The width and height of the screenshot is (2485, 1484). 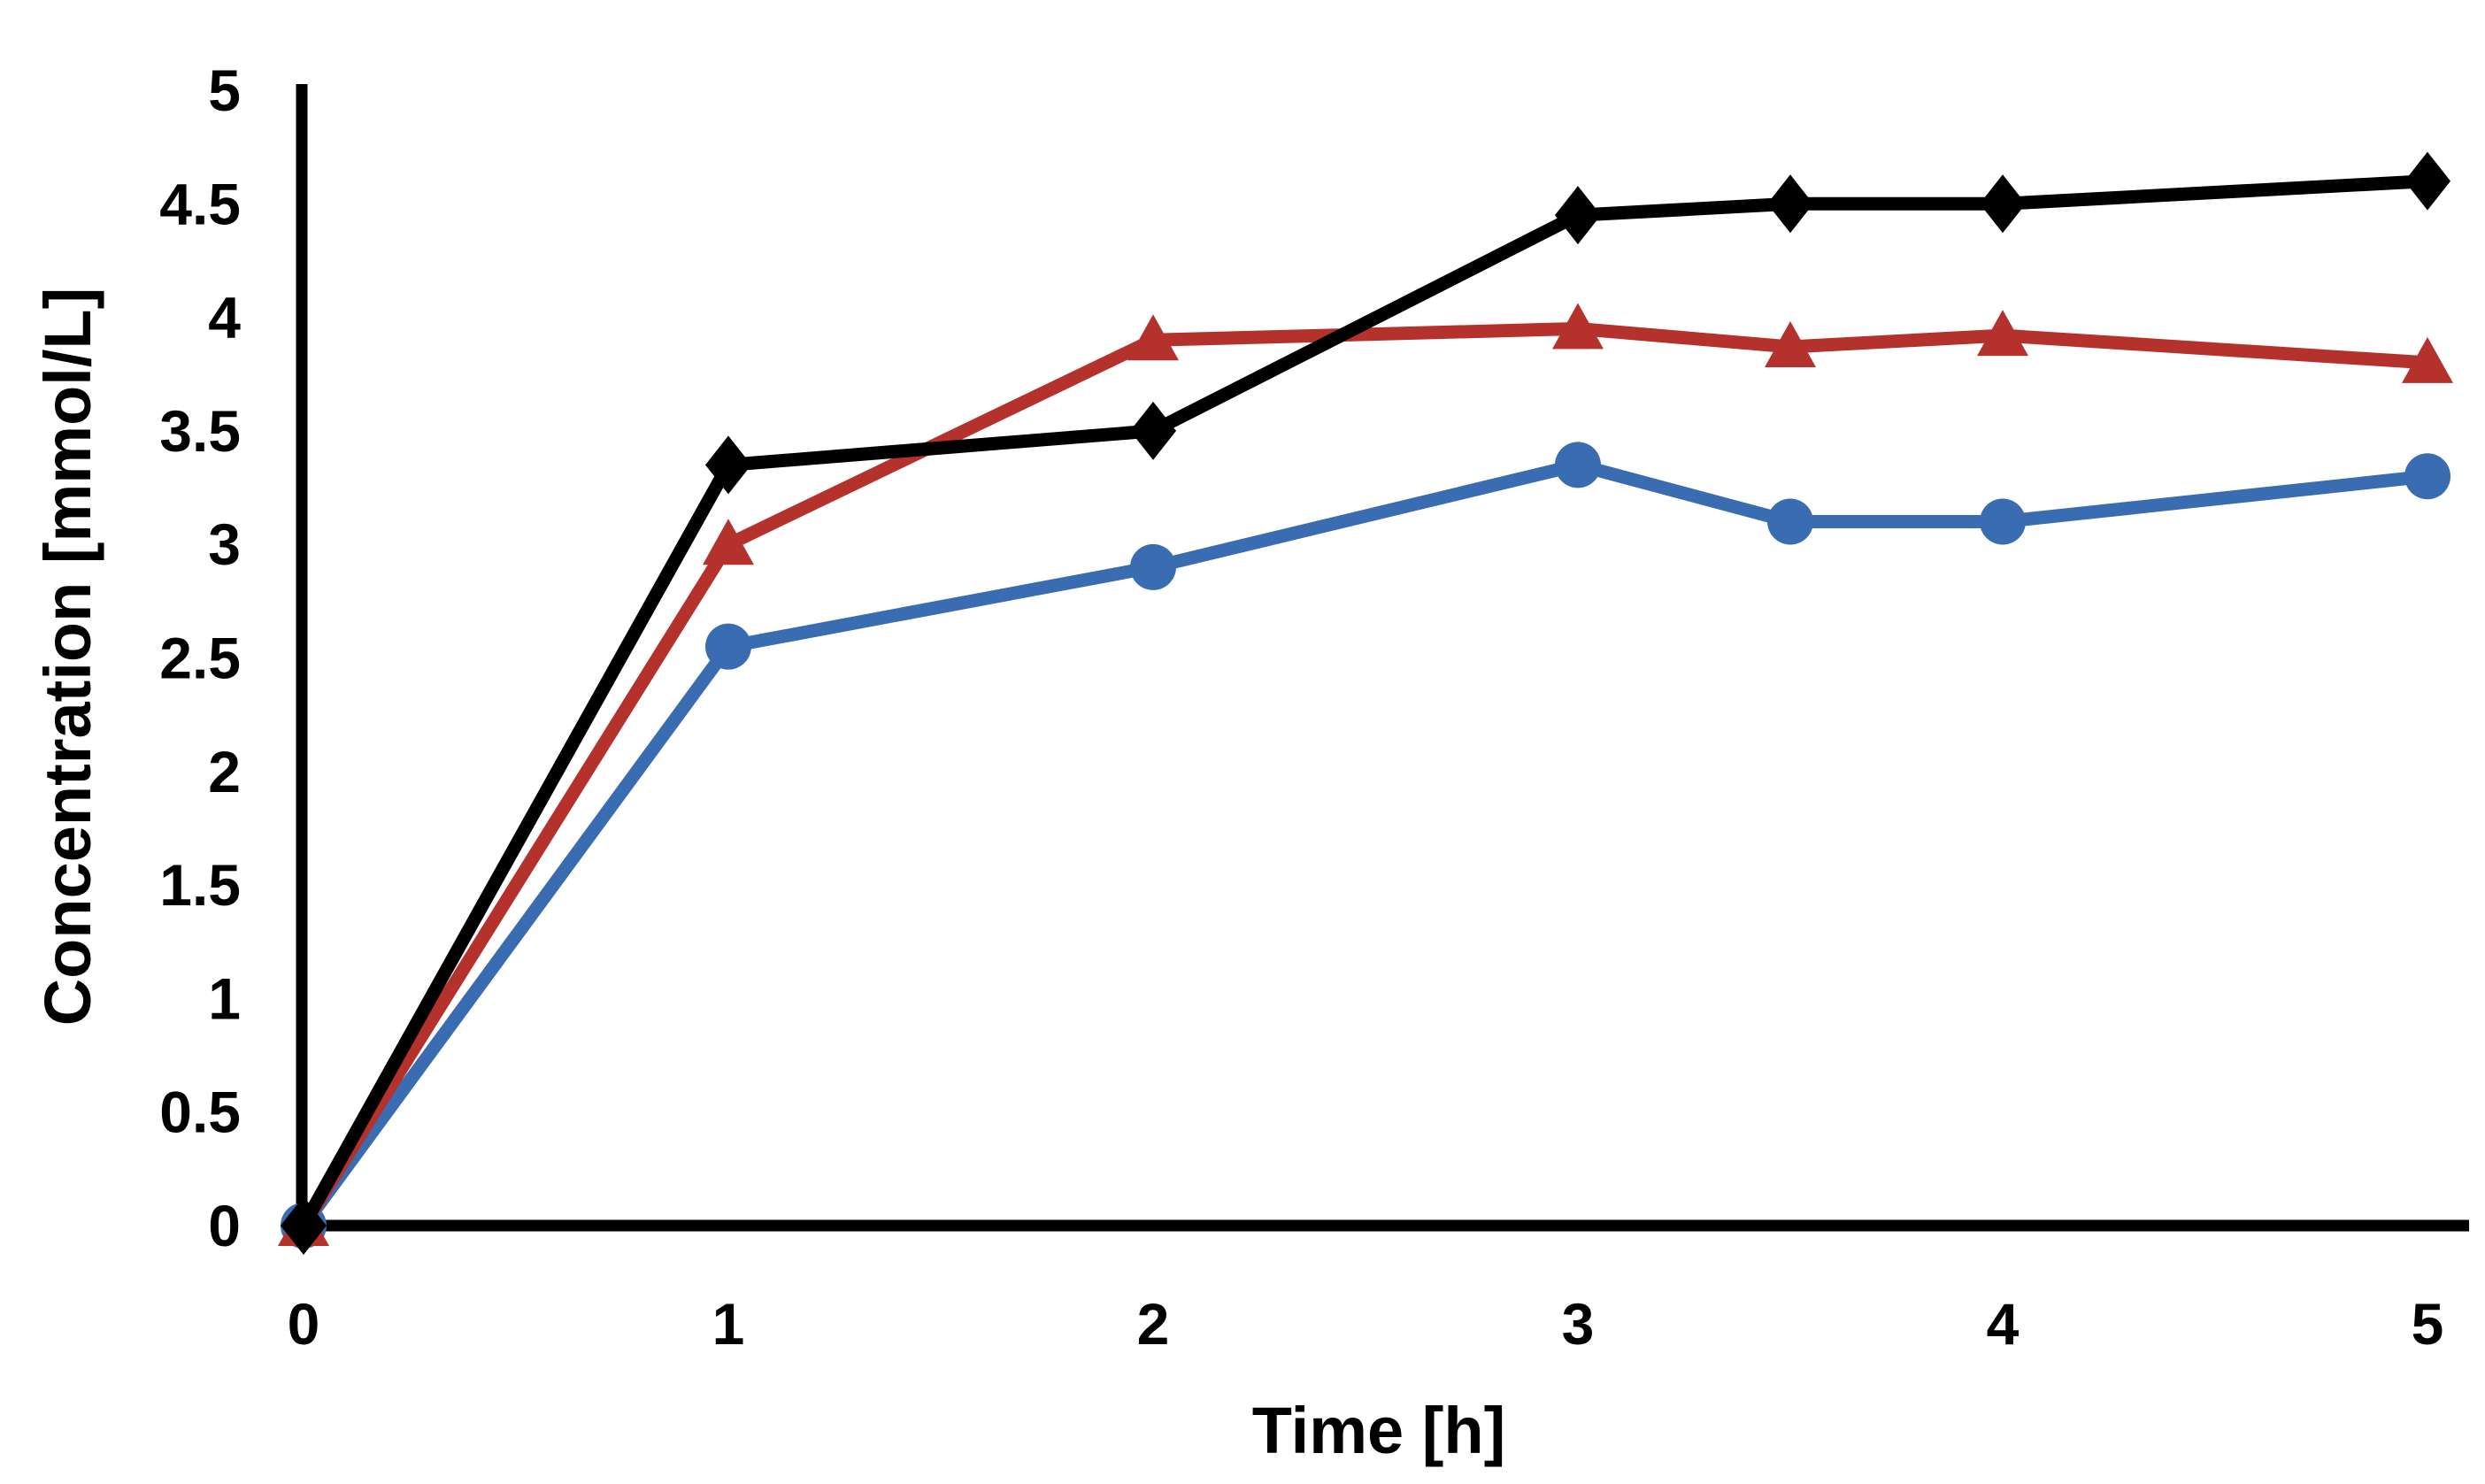 What do you see at coordinates (200, 431) in the screenshot?
I see `y-tick-label-3.5: 3.5` at bounding box center [200, 431].